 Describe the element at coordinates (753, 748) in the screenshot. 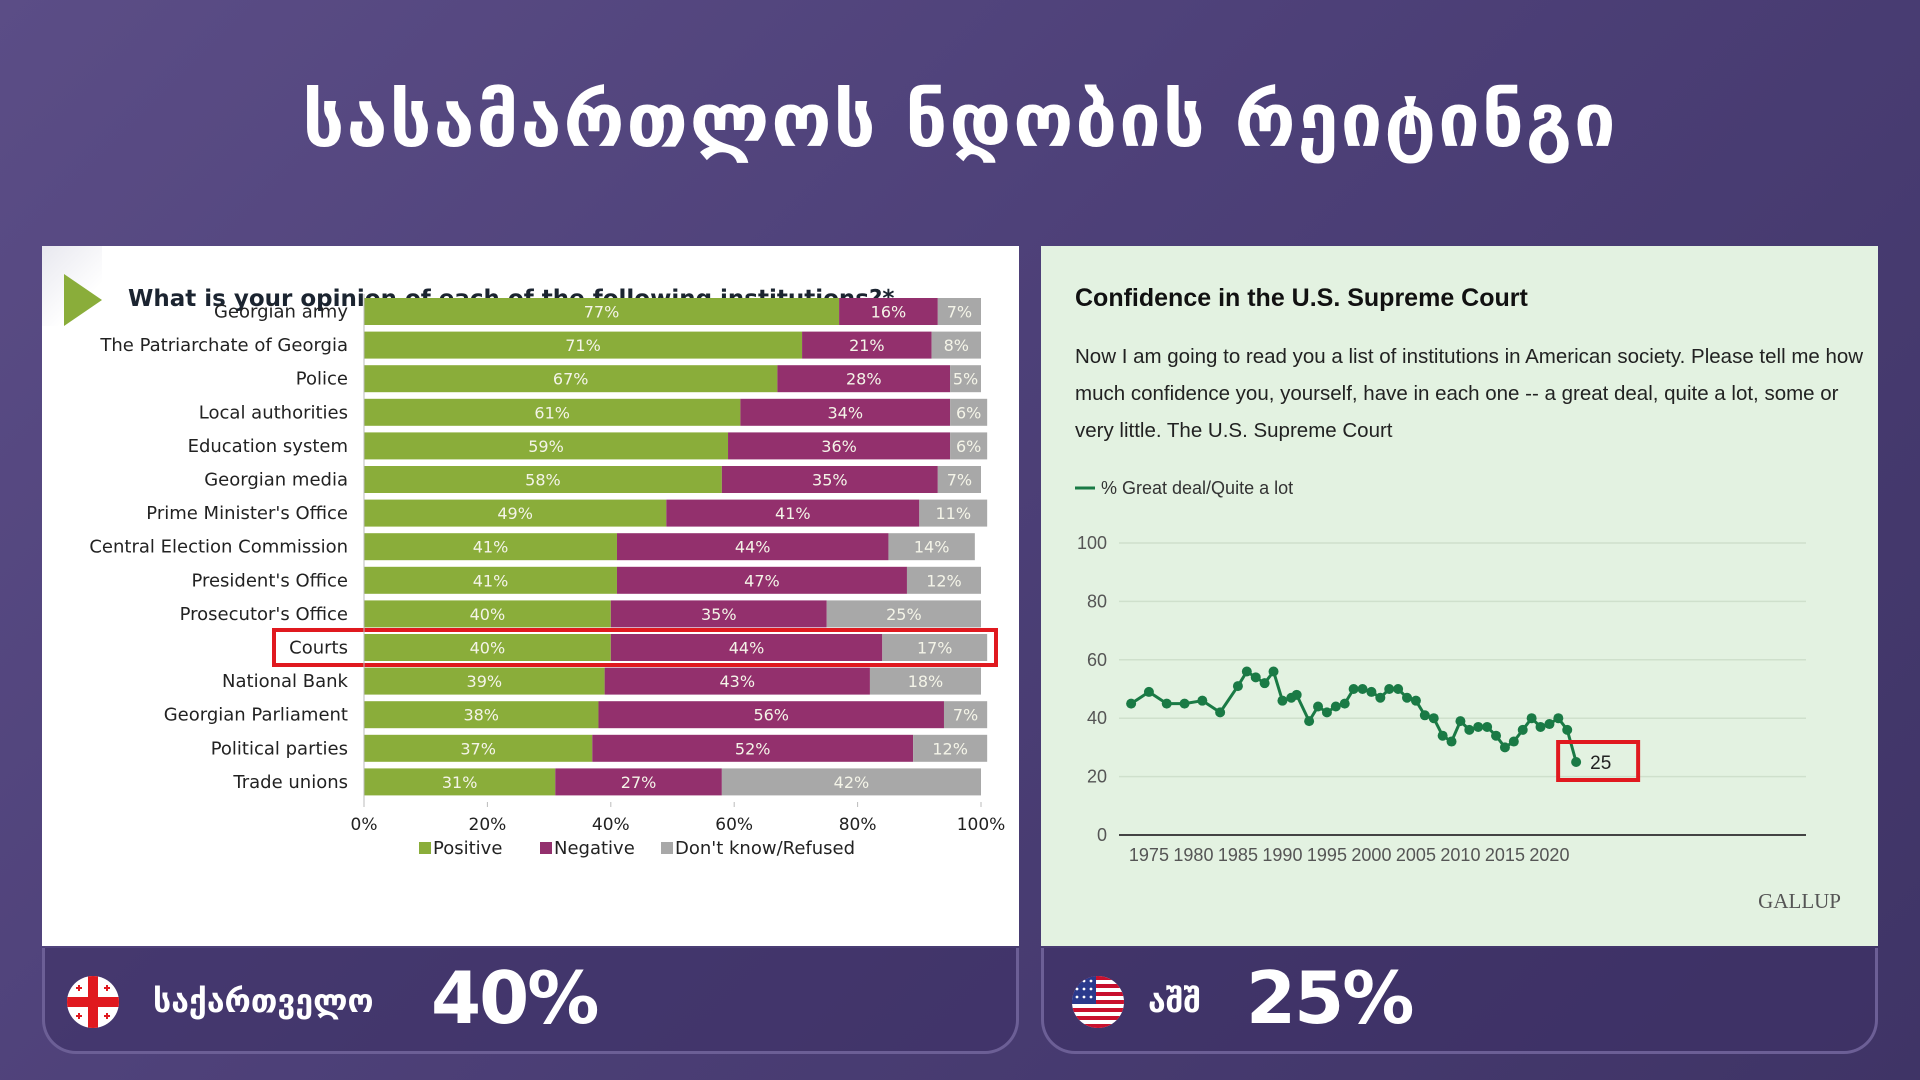

I see `data-label: 52%` at that location.